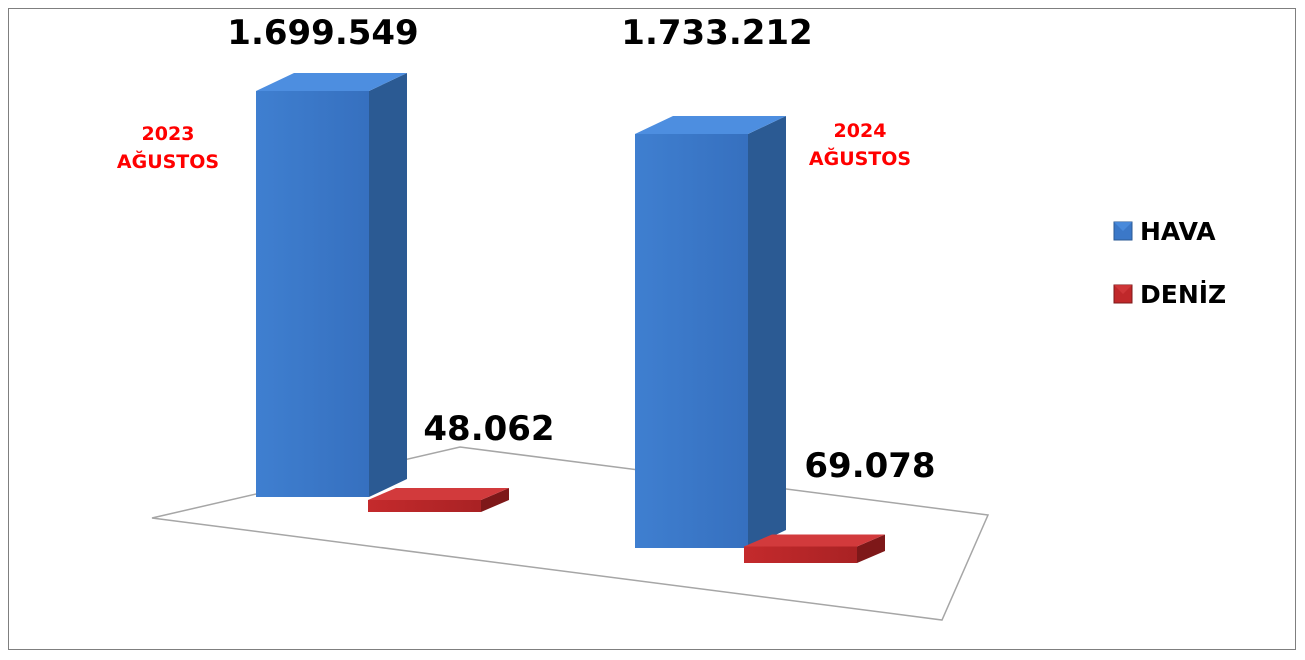  What do you see at coordinates (488, 429) in the screenshot?
I see `value-label-deni̇z-0: 48.062` at bounding box center [488, 429].